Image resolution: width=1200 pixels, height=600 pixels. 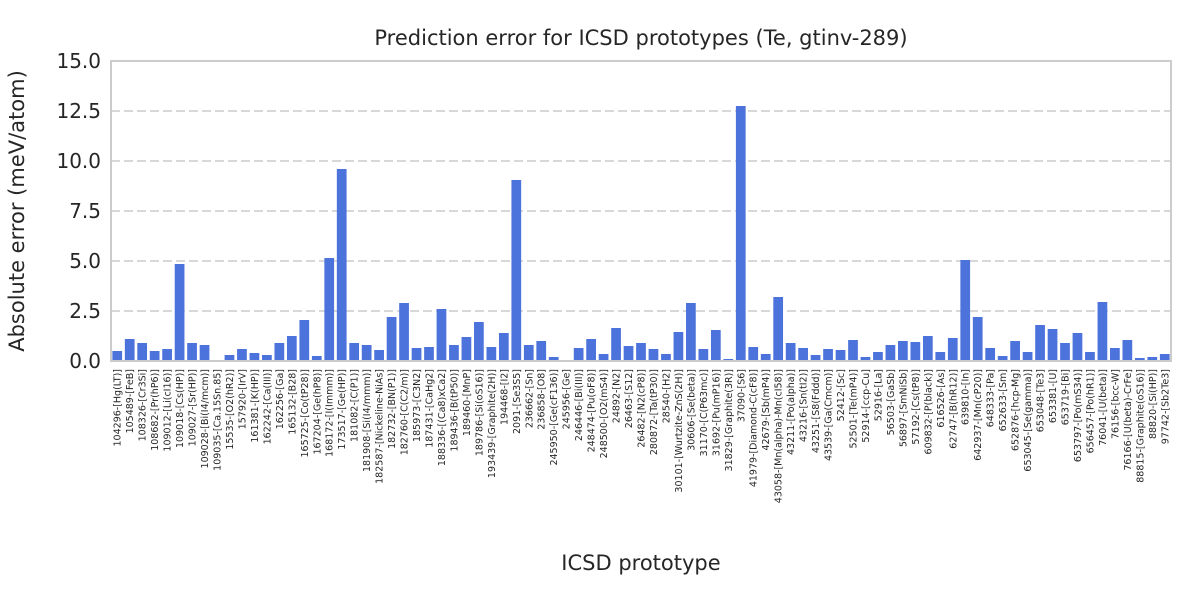 I want to click on x-tick-label: 161381-[K(HP)], so click(x=255, y=406).